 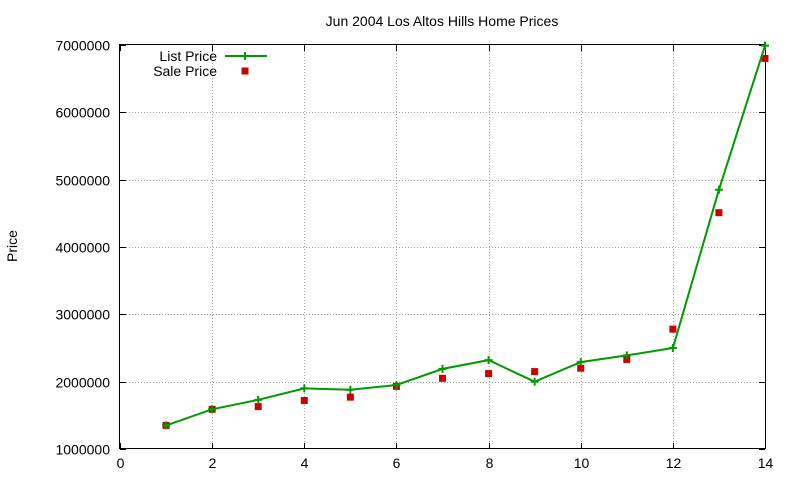 I want to click on legend-marker-sale-price, so click(x=245, y=71).